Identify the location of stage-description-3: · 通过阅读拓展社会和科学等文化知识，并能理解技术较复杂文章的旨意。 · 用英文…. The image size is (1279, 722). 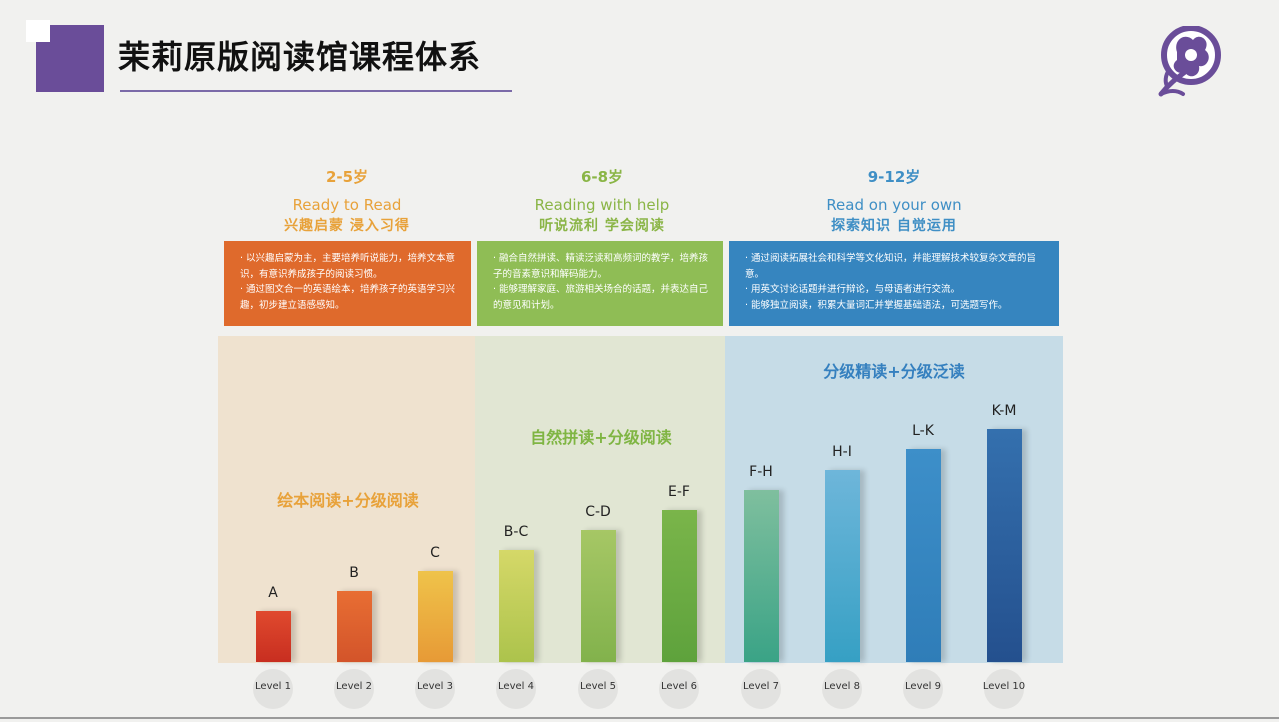
(894, 283).